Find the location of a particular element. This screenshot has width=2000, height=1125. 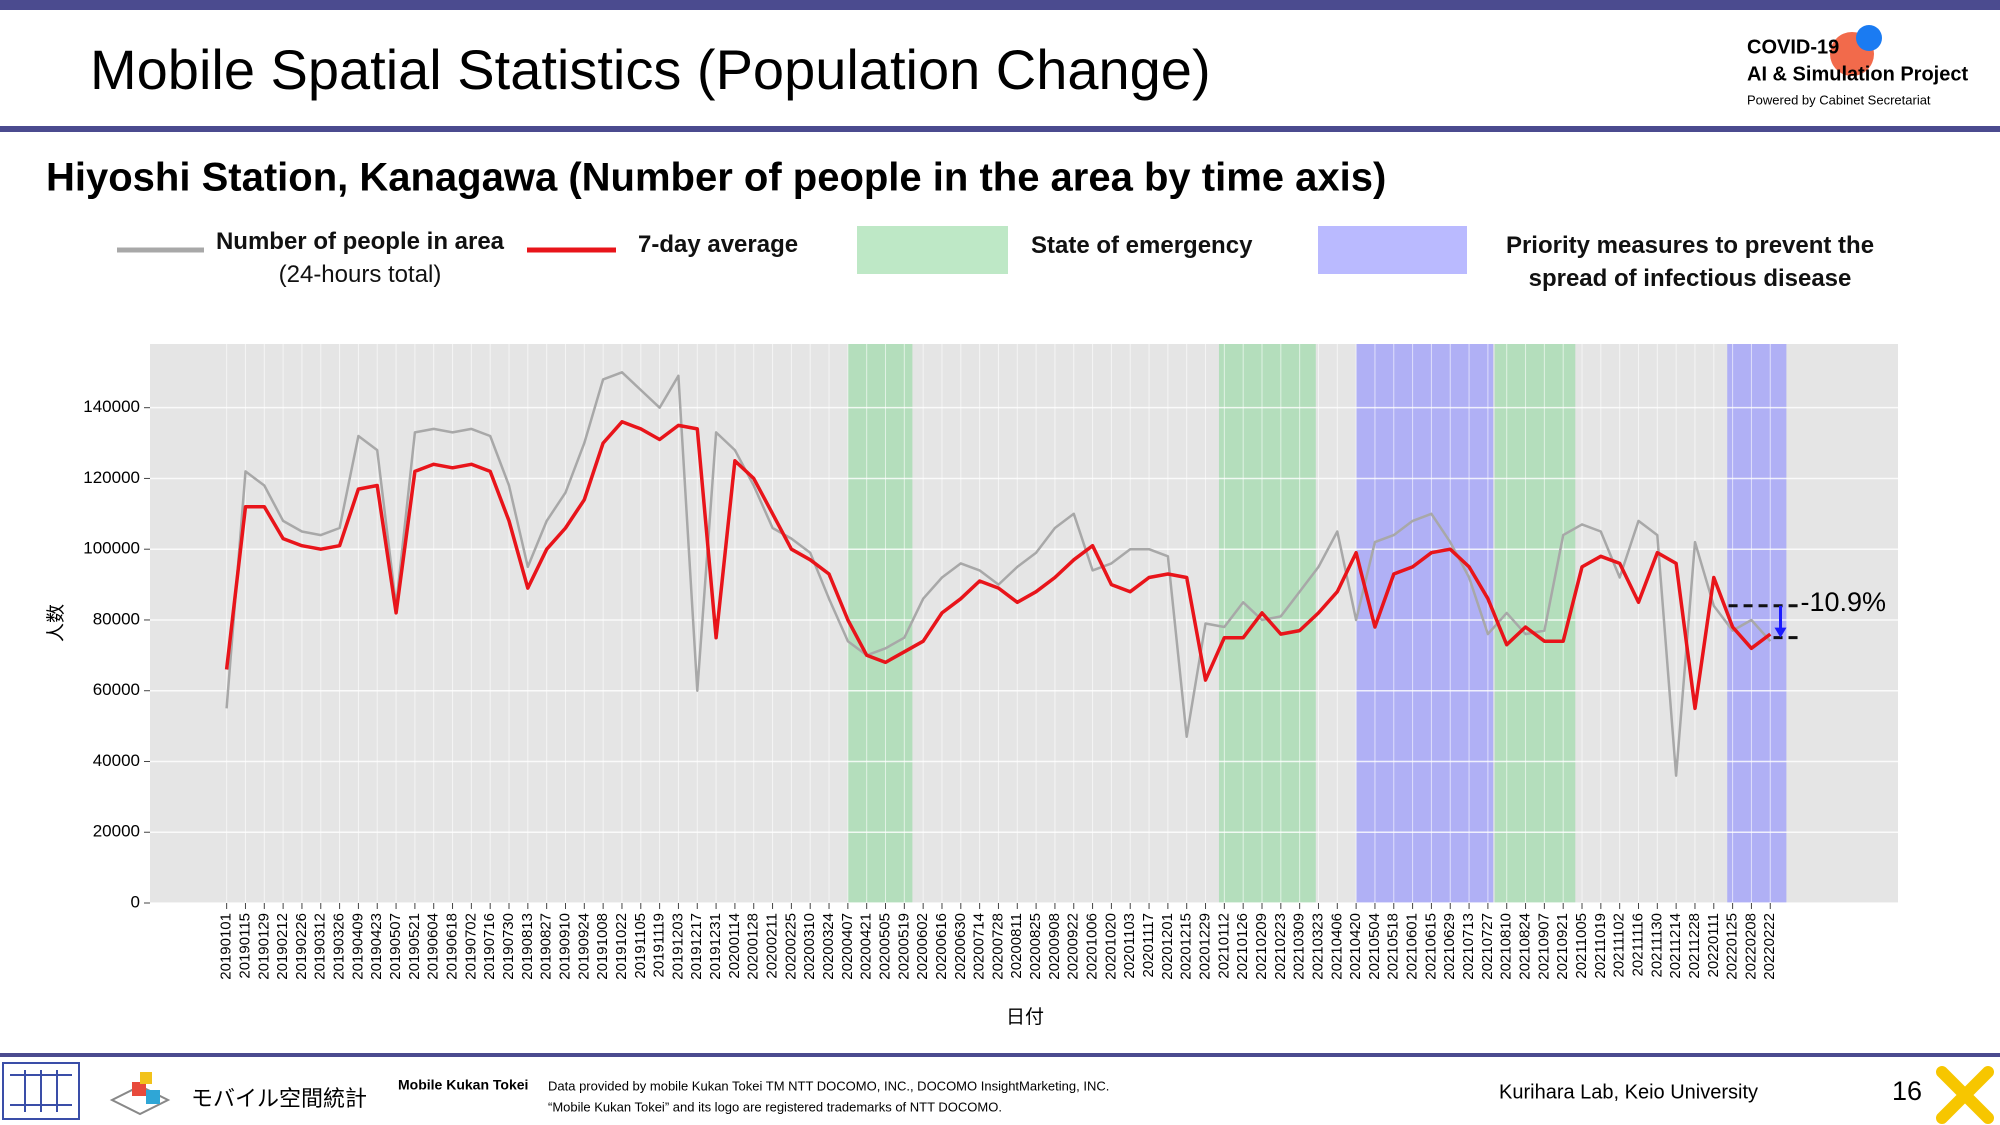

x-tick-label: 20210629 is located at coordinates (1449, 946).